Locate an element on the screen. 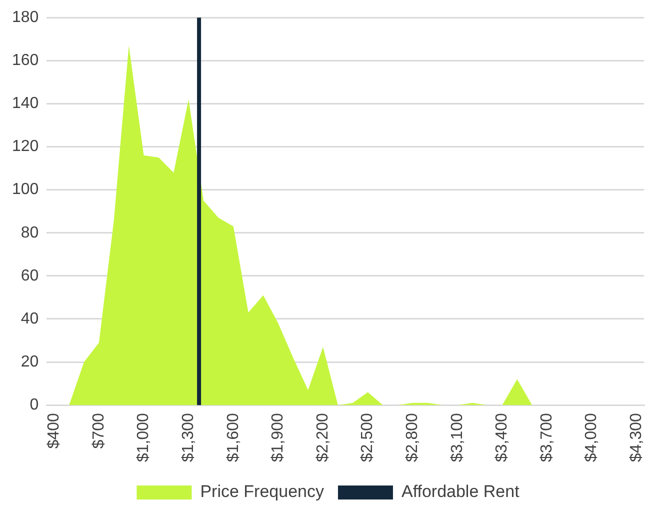 The height and width of the screenshot is (515, 664). x-tick-label: $1,600 is located at coordinates (233, 437).